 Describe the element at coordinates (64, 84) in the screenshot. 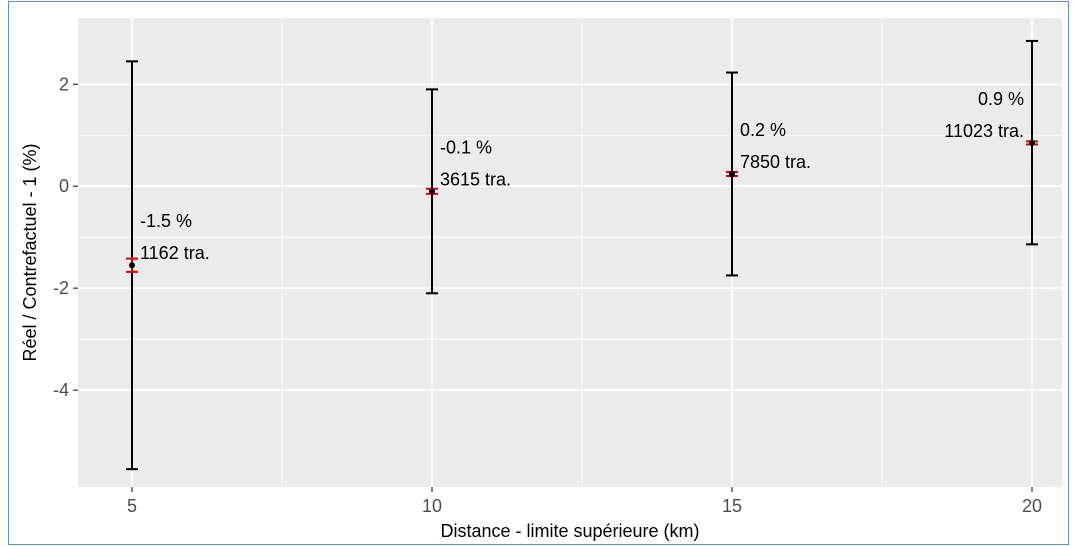

I see `y-tick-label: 2` at that location.